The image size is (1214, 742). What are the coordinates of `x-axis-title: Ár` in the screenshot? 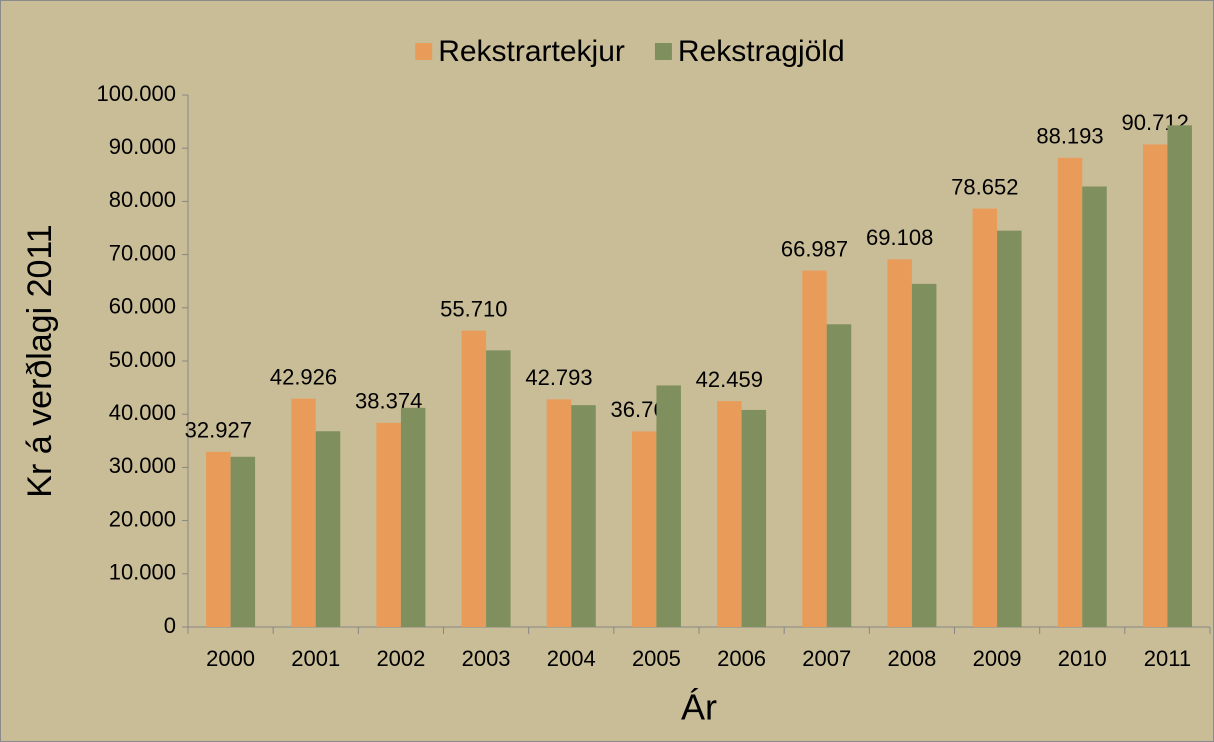 It's located at (699, 707).